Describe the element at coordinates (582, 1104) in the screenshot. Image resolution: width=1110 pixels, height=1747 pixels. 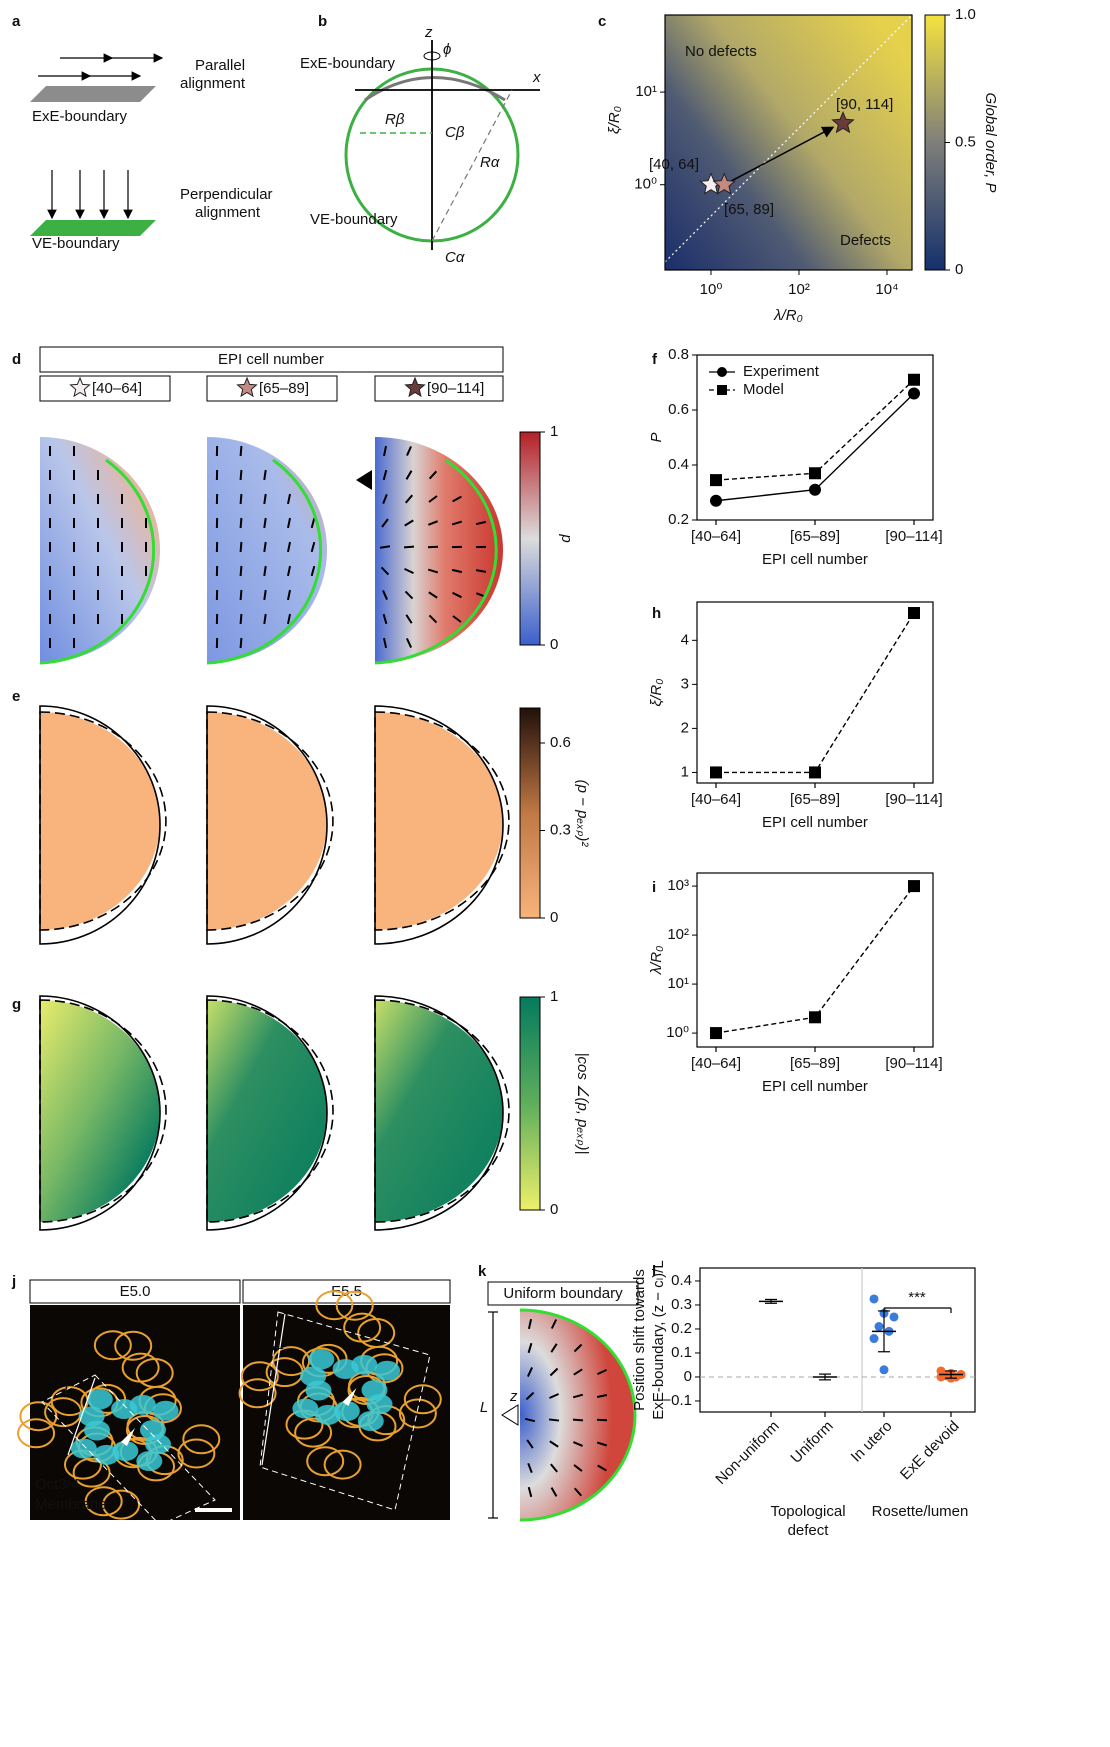
I see `colorbar-label: |cos ∠(p, pₑₓₚ)|` at that location.